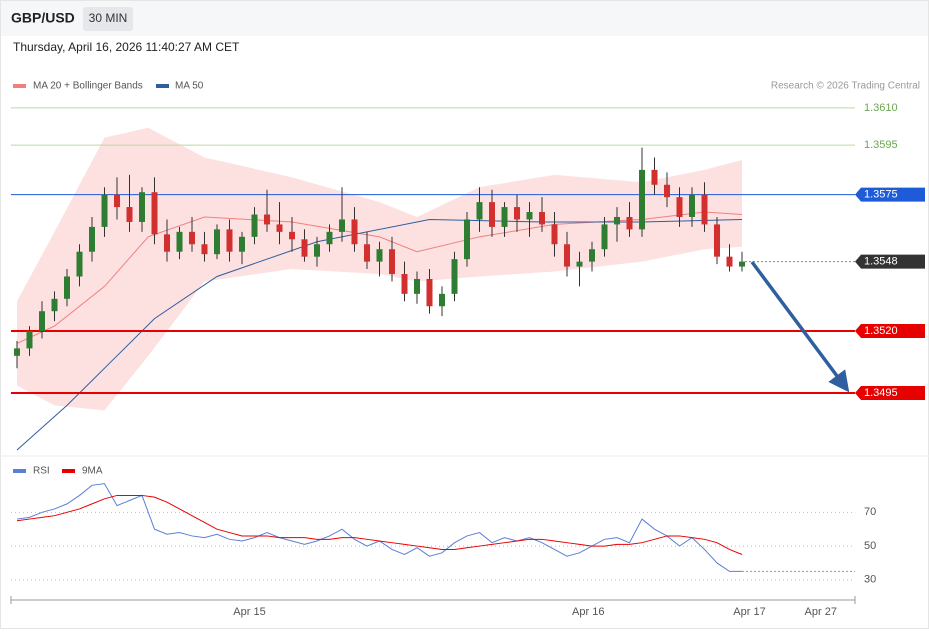 Image resolution: width=929 pixels, height=634 pixels. I want to click on level-label: 1.3548, so click(881, 262).